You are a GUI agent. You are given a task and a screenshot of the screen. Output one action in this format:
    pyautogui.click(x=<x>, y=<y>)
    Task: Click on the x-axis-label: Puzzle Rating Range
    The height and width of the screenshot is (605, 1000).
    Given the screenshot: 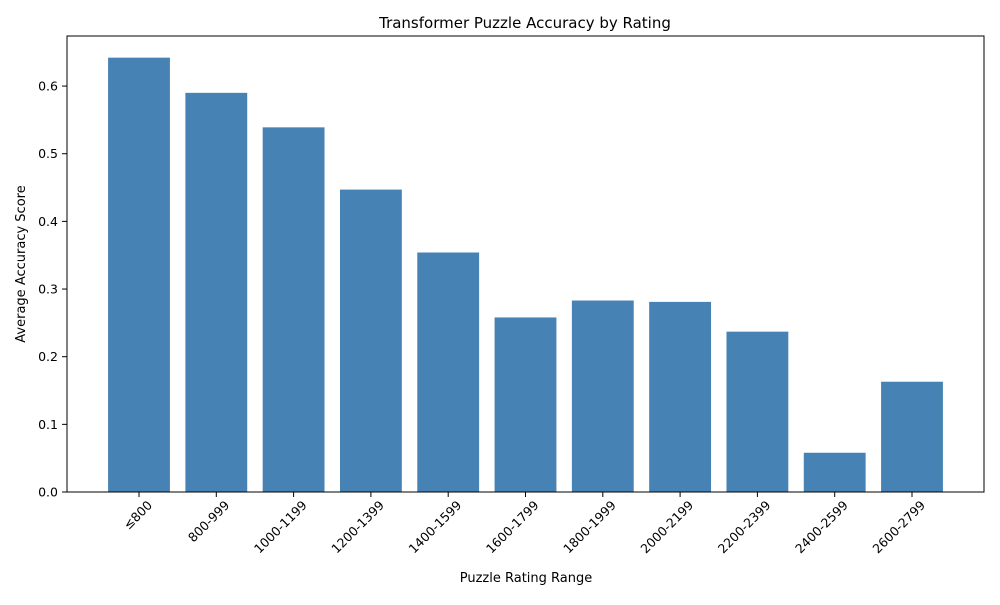 What is the action you would take?
    pyautogui.click(x=526, y=578)
    